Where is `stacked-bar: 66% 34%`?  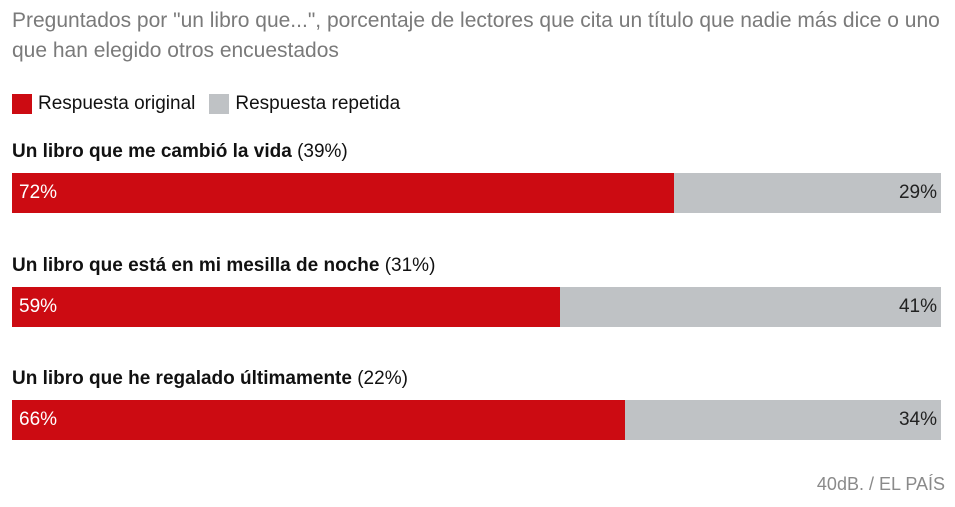 stacked-bar: 66% 34% is located at coordinates (476, 420).